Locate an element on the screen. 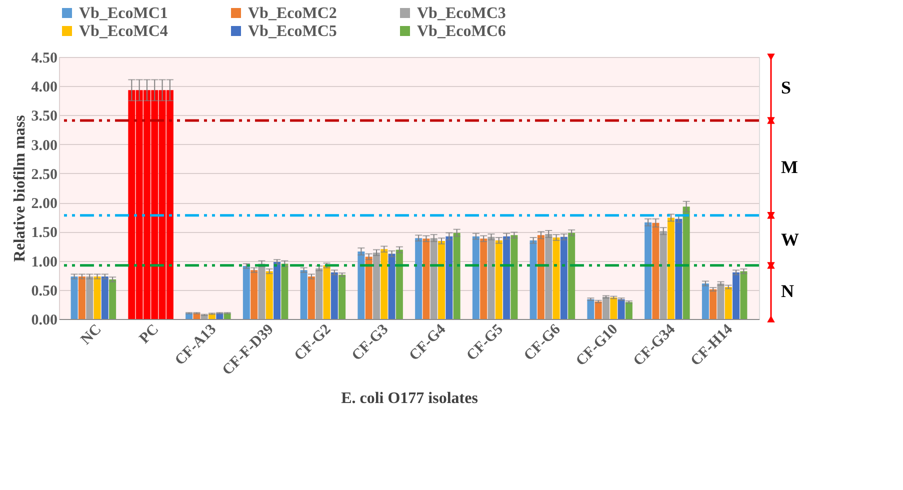 The height and width of the screenshot is (490, 903). x-tick-label: PC is located at coordinates (149, 334).